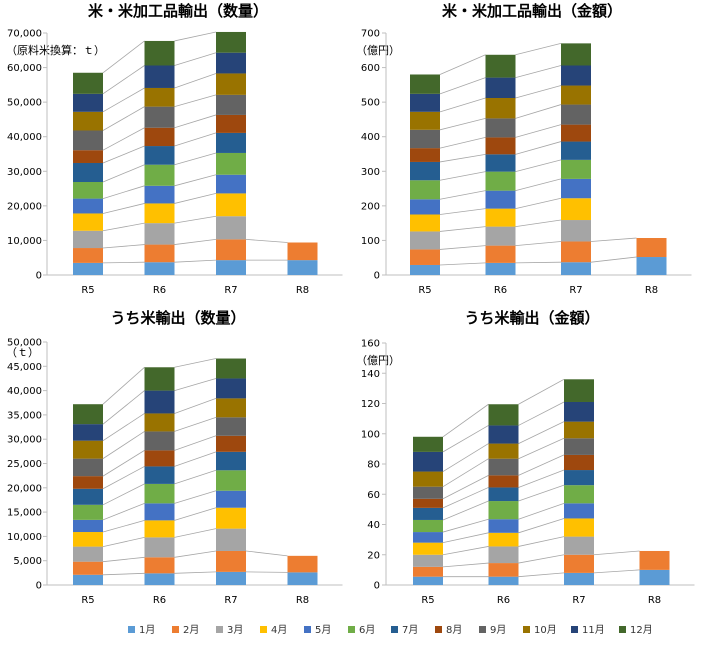 Image resolution: width=706 pixels, height=649 pixels. Describe the element at coordinates (370, 344) in the screenshot. I see `y-tick-label: 160` at that location.